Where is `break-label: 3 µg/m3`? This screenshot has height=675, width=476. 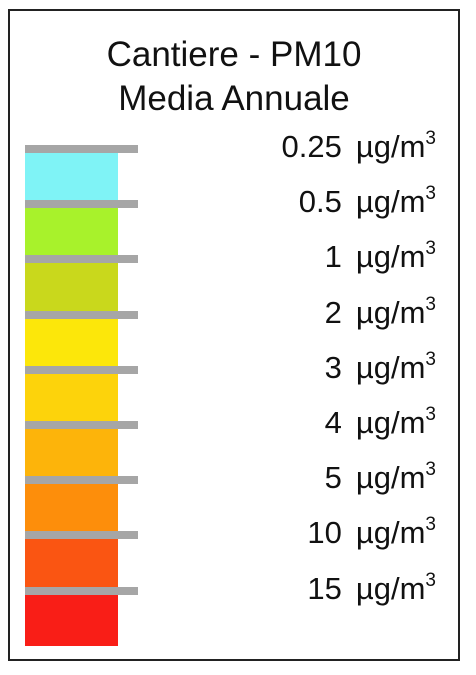 break-label: 3 µg/m3 is located at coordinates (380, 368).